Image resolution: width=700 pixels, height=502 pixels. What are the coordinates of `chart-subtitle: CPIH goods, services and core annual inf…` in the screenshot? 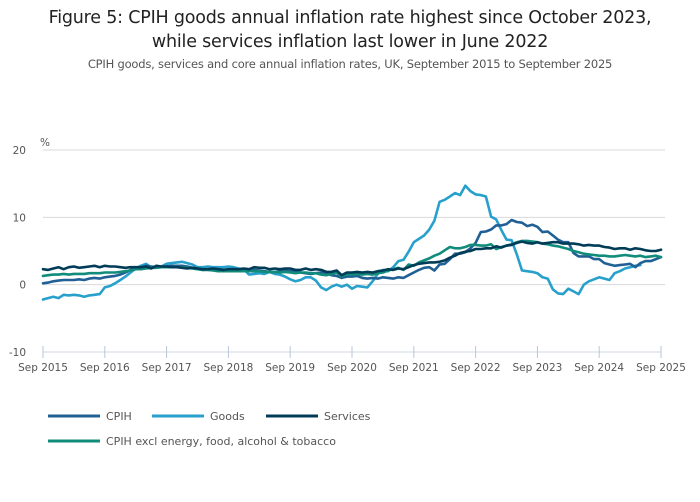 It's located at (350, 64).